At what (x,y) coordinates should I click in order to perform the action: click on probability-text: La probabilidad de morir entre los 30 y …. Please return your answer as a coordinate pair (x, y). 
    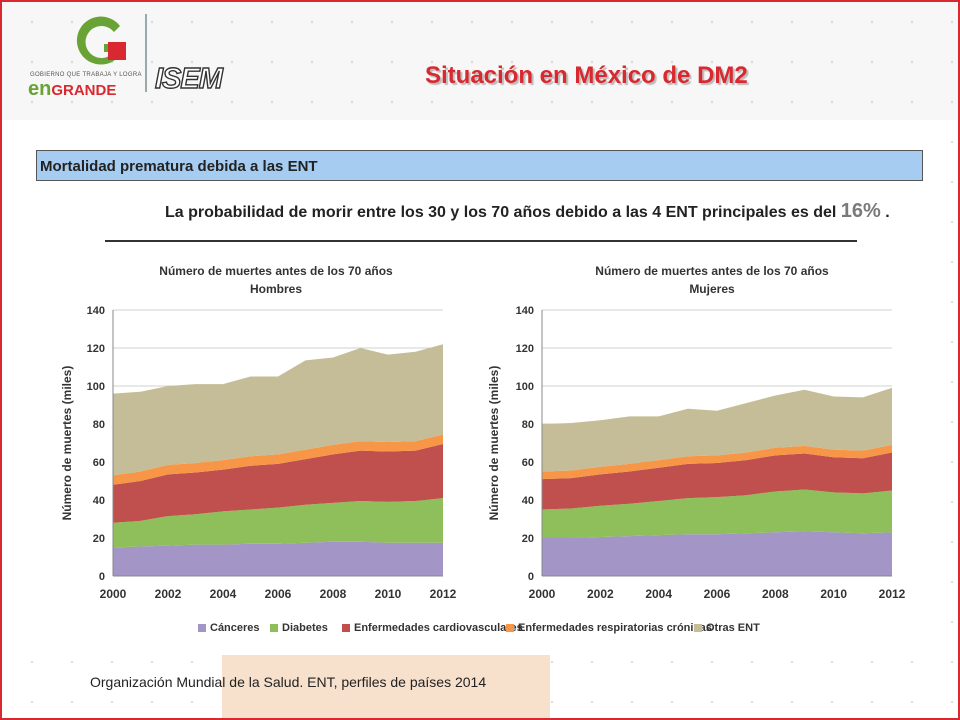
    Looking at the image, I should click on (501, 212).